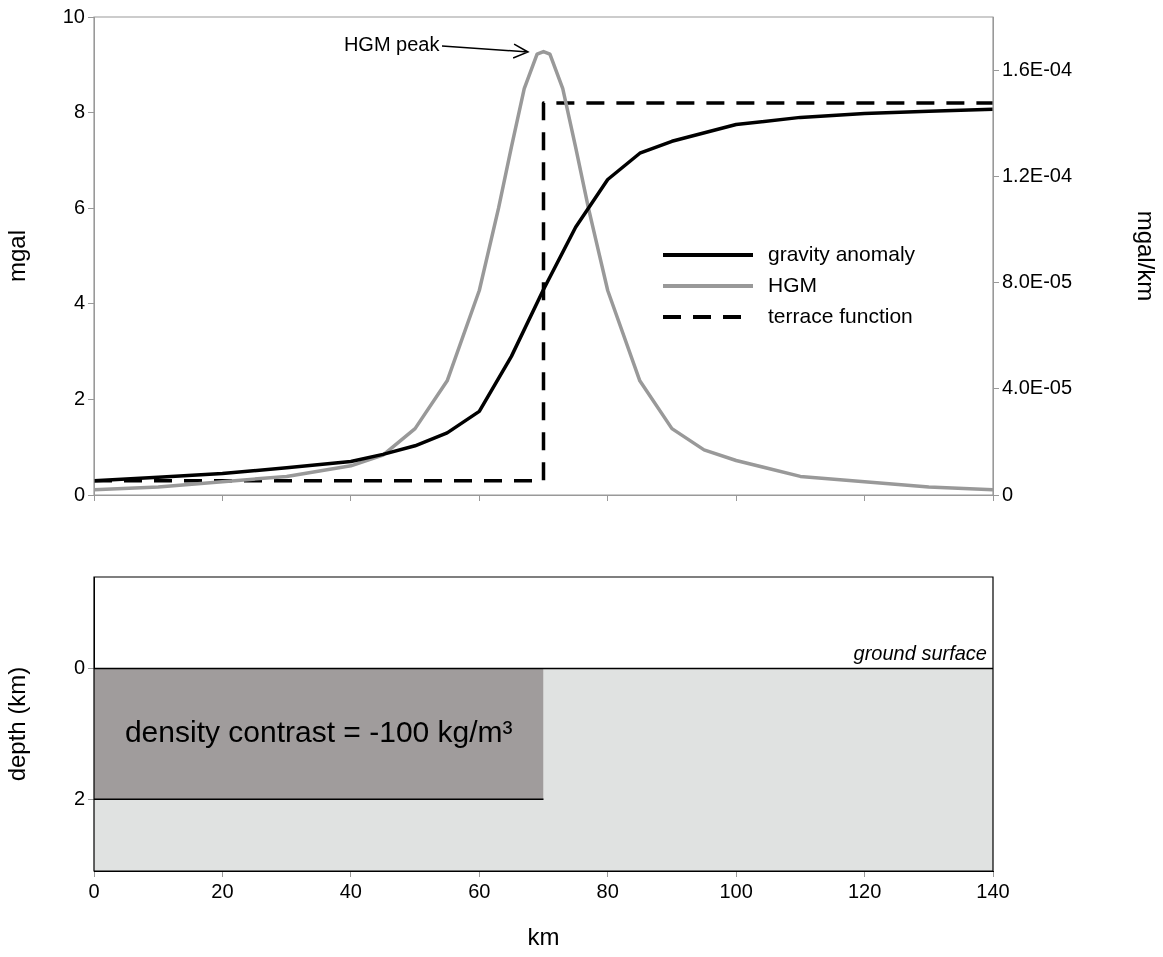 The height and width of the screenshot is (957, 1163). What do you see at coordinates (350, 890) in the screenshot?
I see `x-tick-label: 40` at bounding box center [350, 890].